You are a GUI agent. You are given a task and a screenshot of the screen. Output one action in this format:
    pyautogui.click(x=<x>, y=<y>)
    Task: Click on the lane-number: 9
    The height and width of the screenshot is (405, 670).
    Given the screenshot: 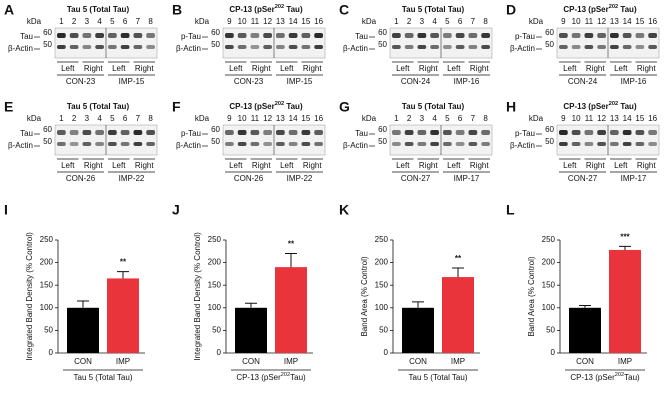 What is the action you would take?
    pyautogui.click(x=563, y=118)
    